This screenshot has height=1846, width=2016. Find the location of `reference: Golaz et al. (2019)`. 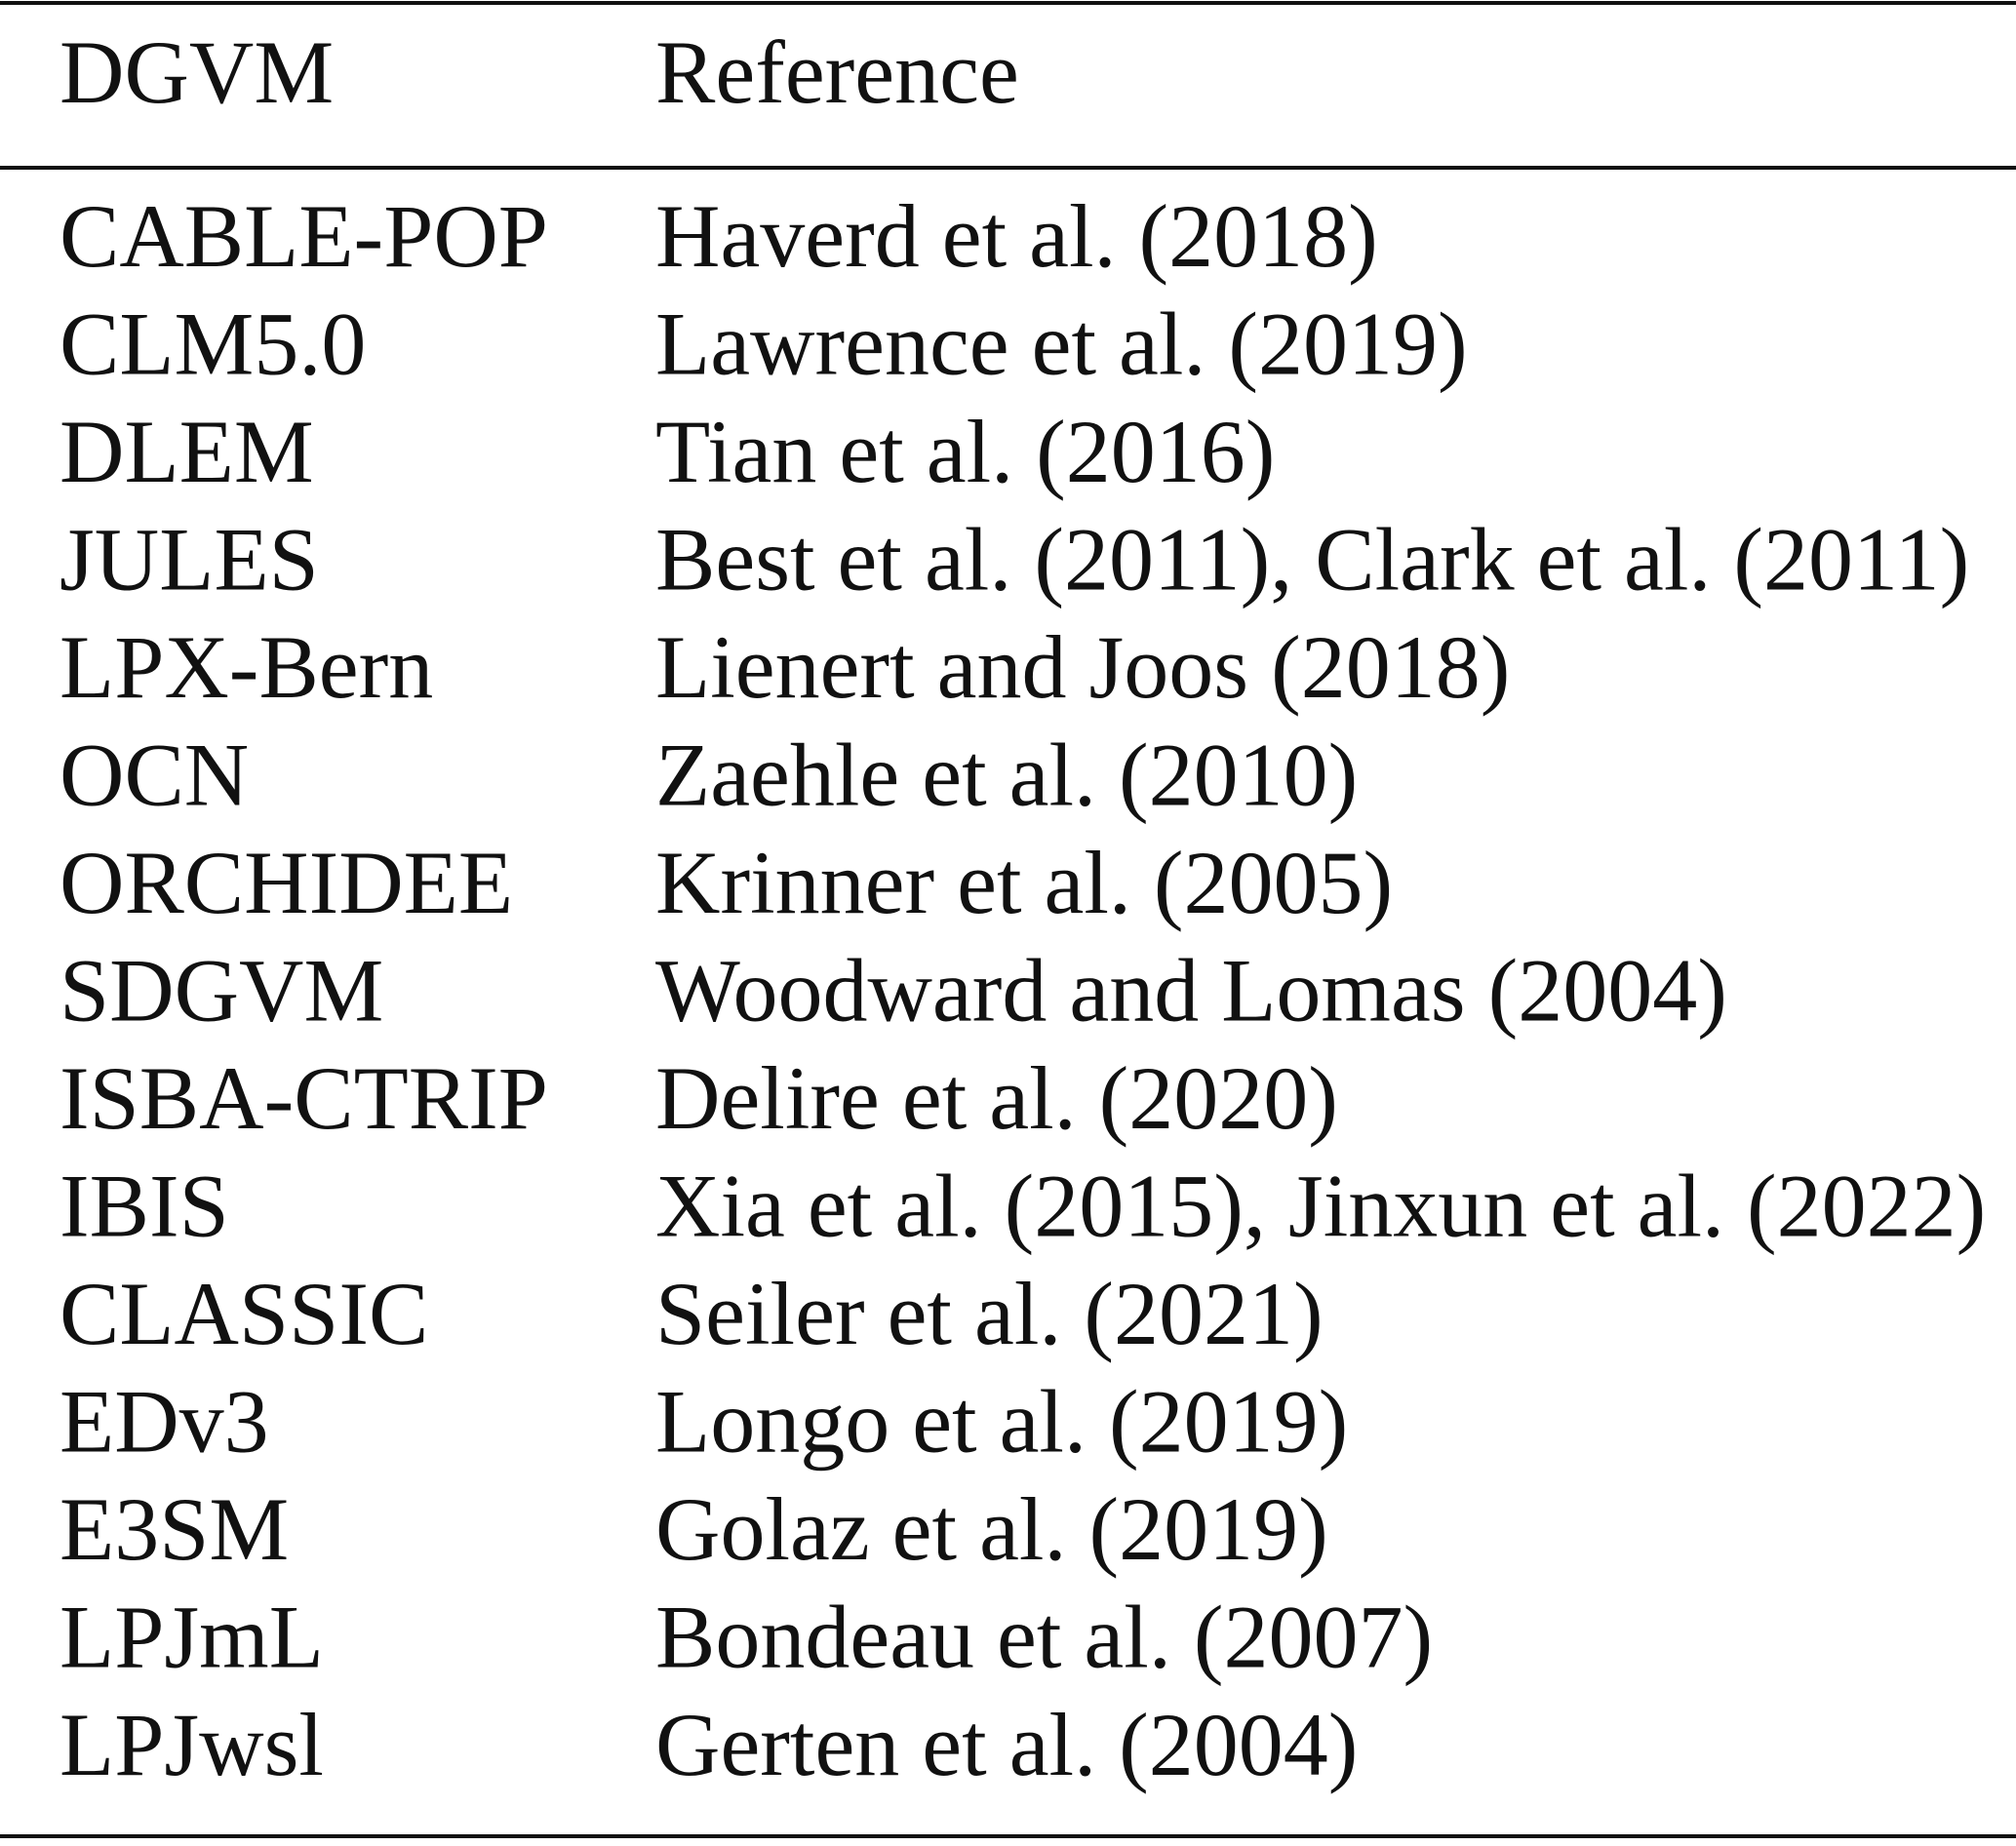

reference: Golaz et al. (2019) is located at coordinates (992, 1529).